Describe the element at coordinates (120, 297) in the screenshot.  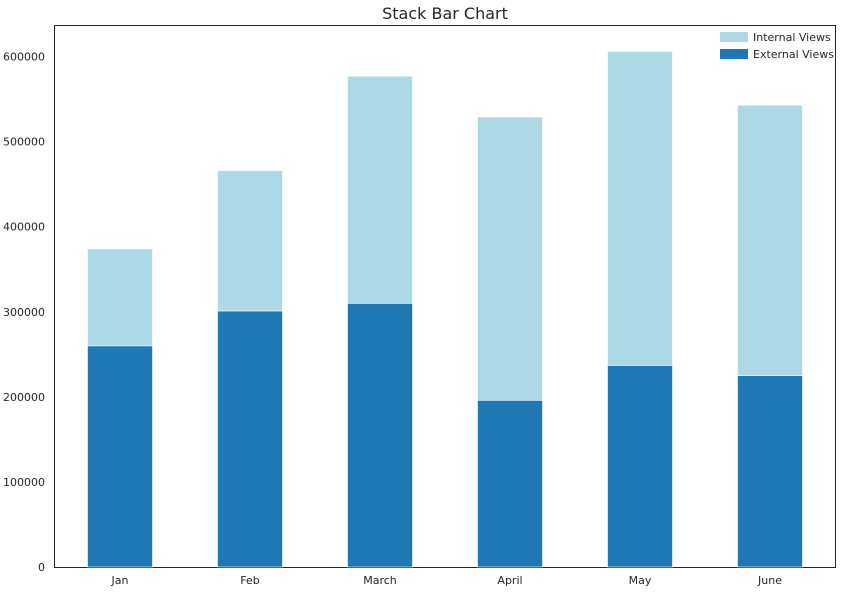
I see `bar-internal-jan` at that location.